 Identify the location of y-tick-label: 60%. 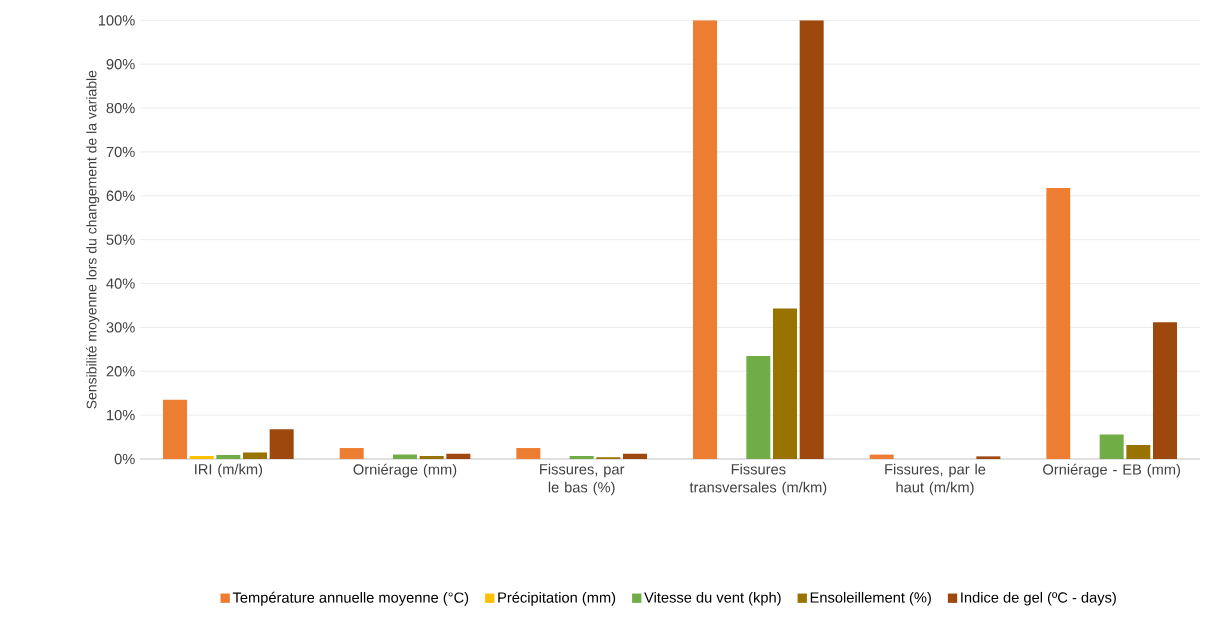
(120, 195).